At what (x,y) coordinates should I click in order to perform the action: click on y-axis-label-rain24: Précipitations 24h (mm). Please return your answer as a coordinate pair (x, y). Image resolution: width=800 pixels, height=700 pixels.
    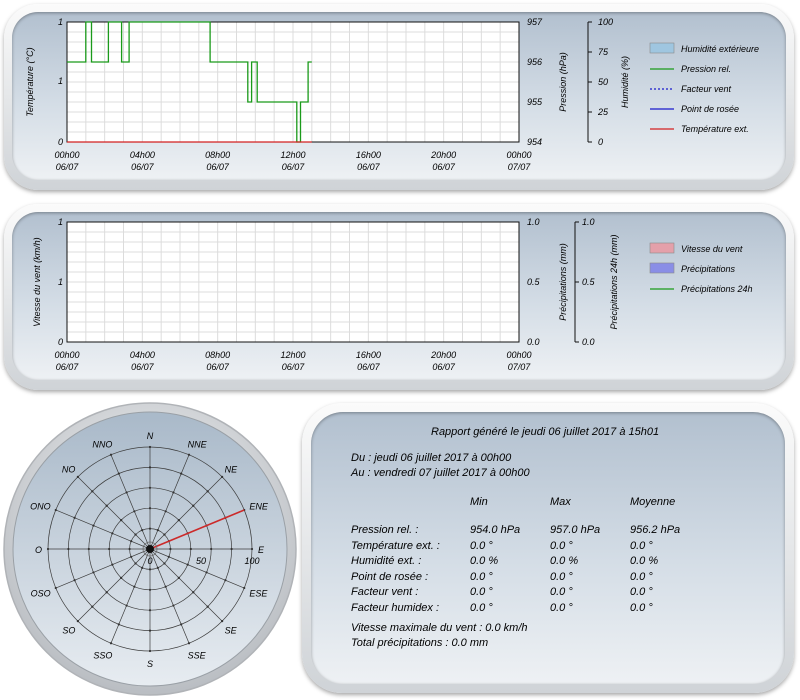
    Looking at the image, I should click on (614, 281).